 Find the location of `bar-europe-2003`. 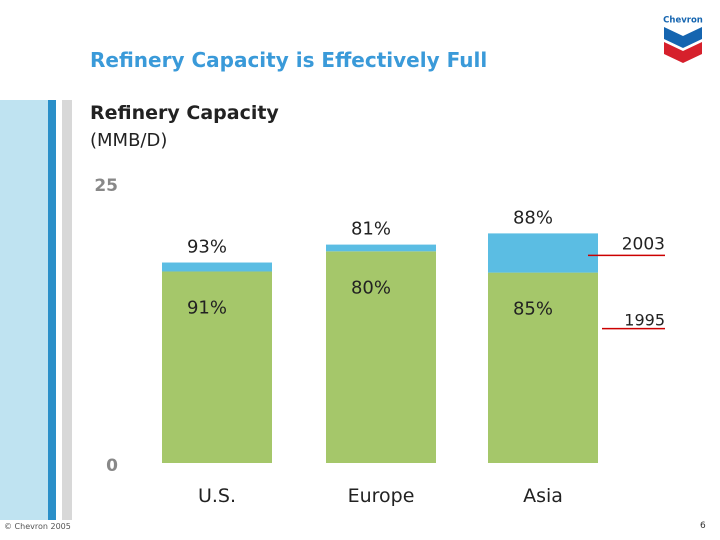

bar-europe-2003 is located at coordinates (381, 248).